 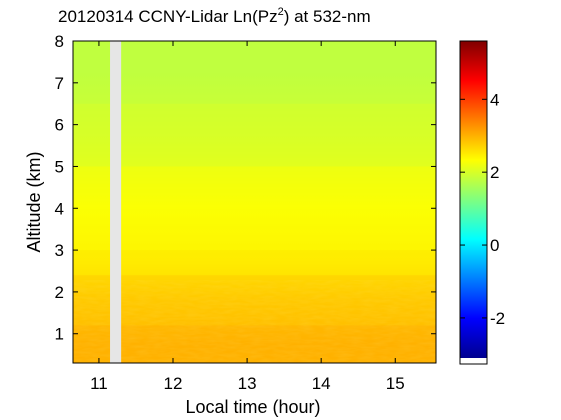 What do you see at coordinates (494, 172) in the screenshot?
I see `colorbar-tick-label: 2` at bounding box center [494, 172].